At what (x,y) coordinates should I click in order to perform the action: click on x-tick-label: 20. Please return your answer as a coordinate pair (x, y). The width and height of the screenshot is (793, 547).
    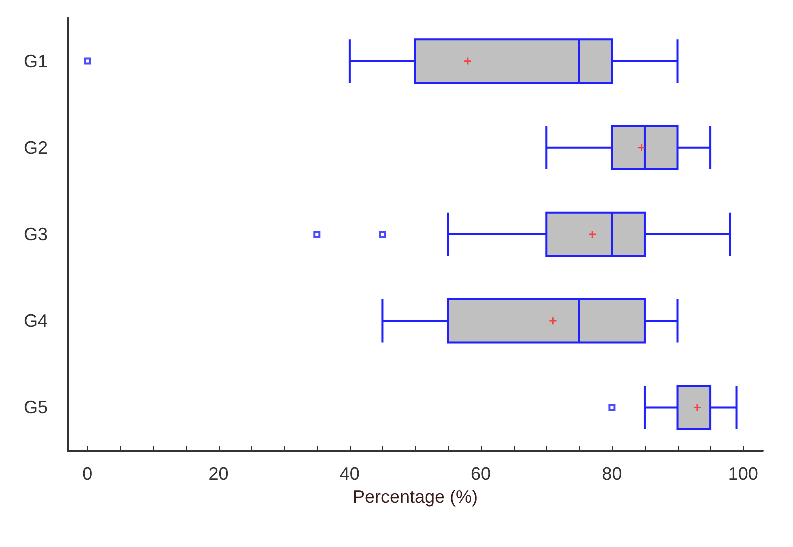
    Looking at the image, I should click on (218, 474).